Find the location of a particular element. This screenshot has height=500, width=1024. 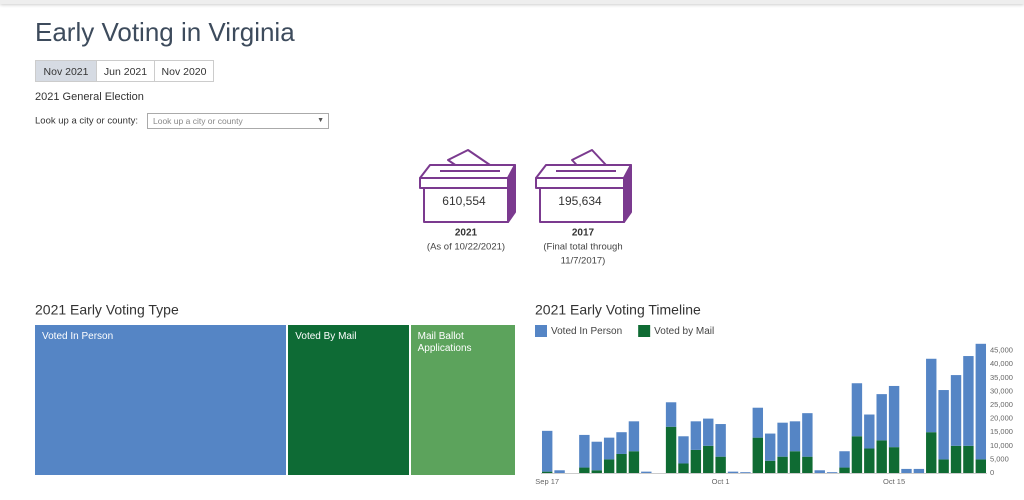

select-placeholder: Look up a city or county is located at coordinates (198, 121).